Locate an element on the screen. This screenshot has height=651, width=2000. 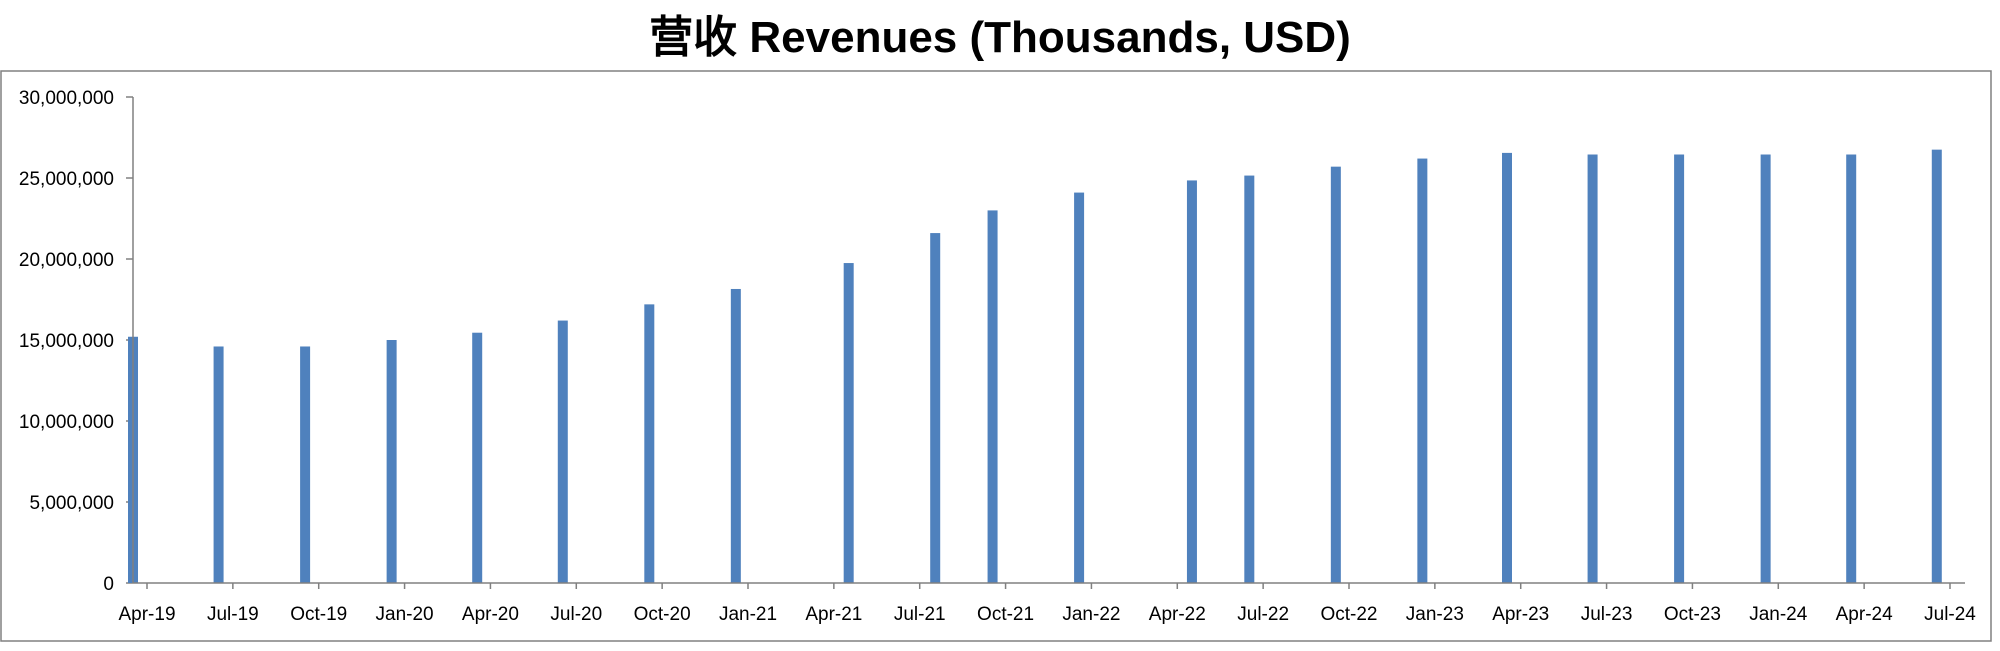
y-tick-label: 30,000,000 is located at coordinates (66, 98).